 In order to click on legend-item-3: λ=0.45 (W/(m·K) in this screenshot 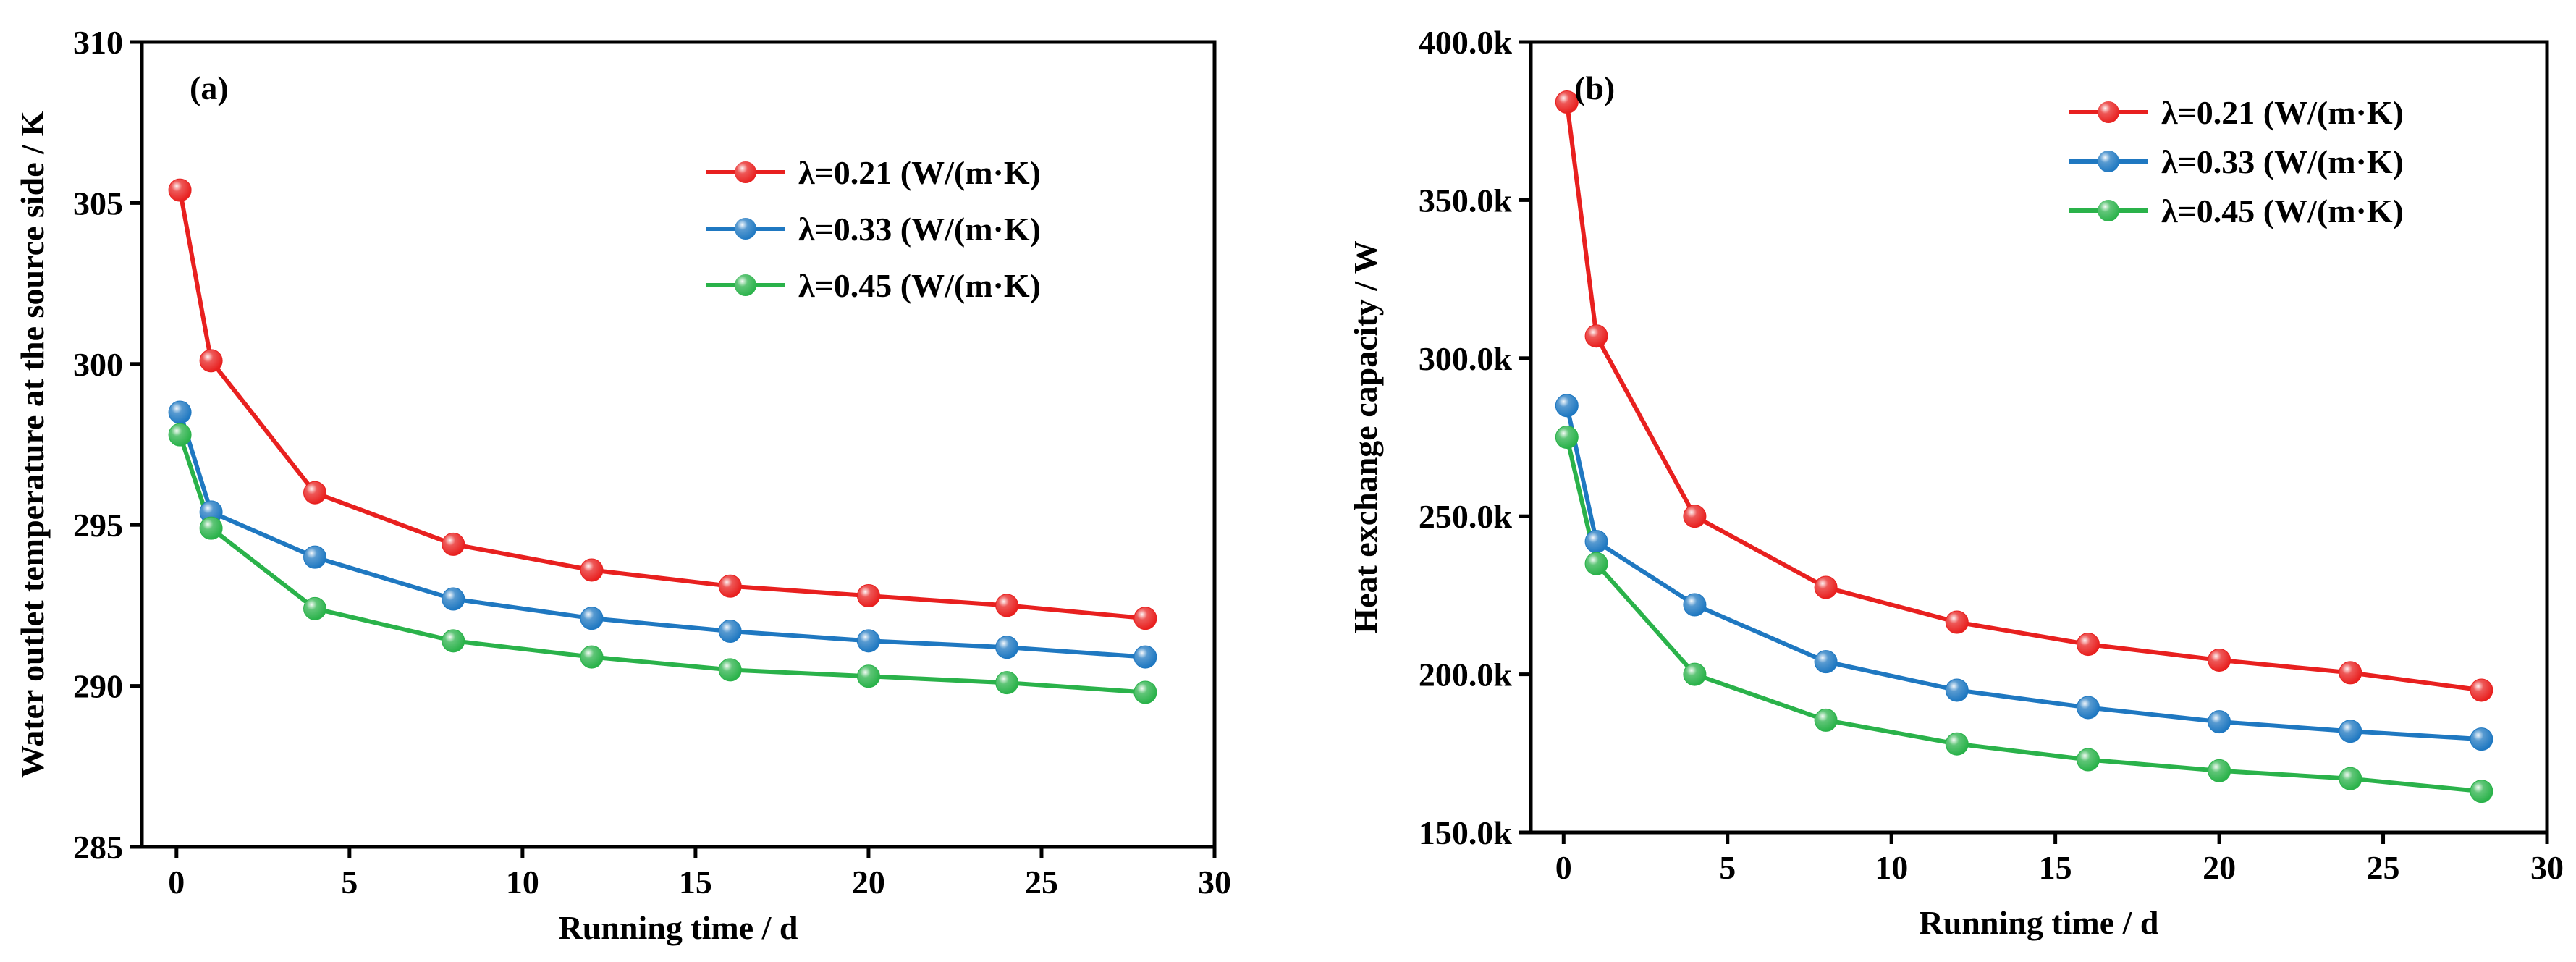, I will do `click(2236, 211)`.